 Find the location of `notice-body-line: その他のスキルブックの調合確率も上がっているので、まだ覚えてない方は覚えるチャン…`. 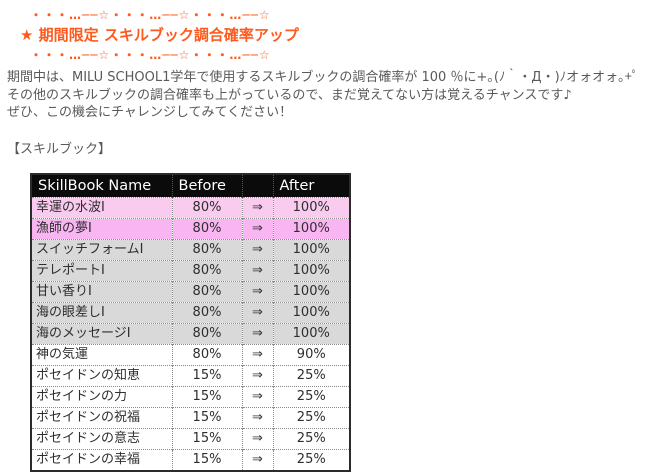

notice-body-line: その他のスキルブックの調合確率も上がっているので、まだ覚えてない方は覚えるチャン… is located at coordinates (289, 95).